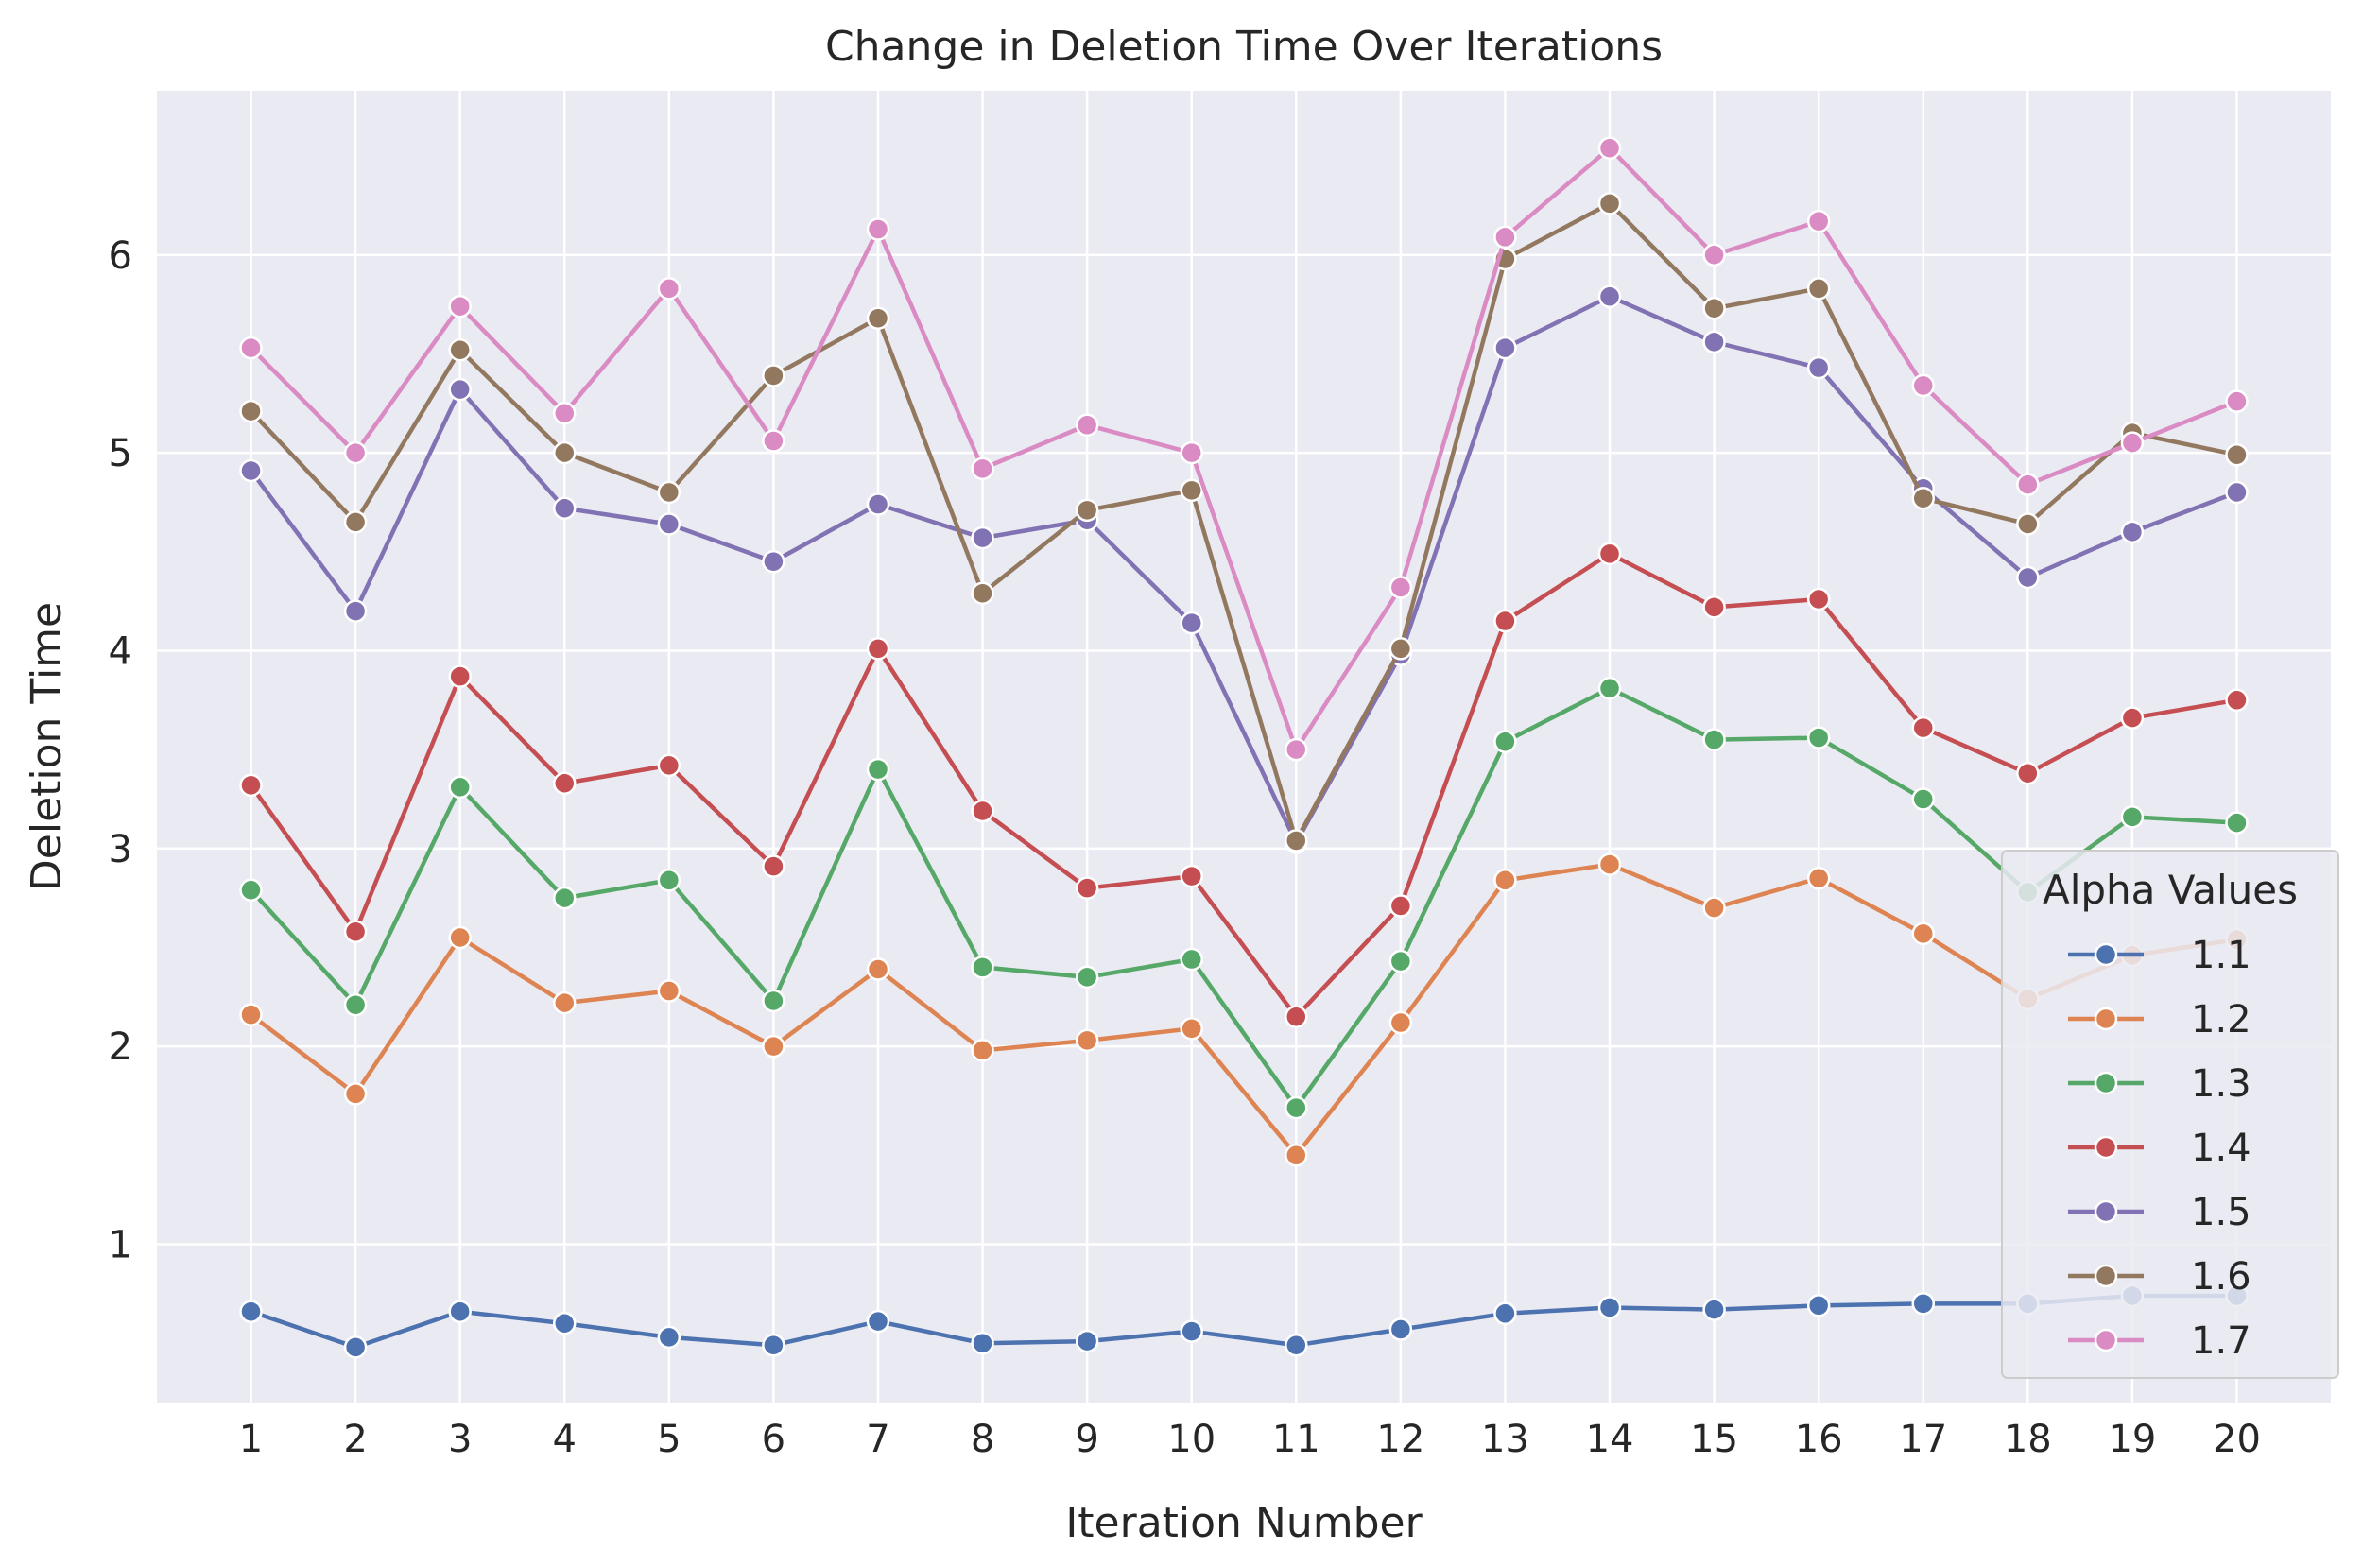  What do you see at coordinates (1191, 1439) in the screenshot?
I see `x-tick-label: 10` at bounding box center [1191, 1439].